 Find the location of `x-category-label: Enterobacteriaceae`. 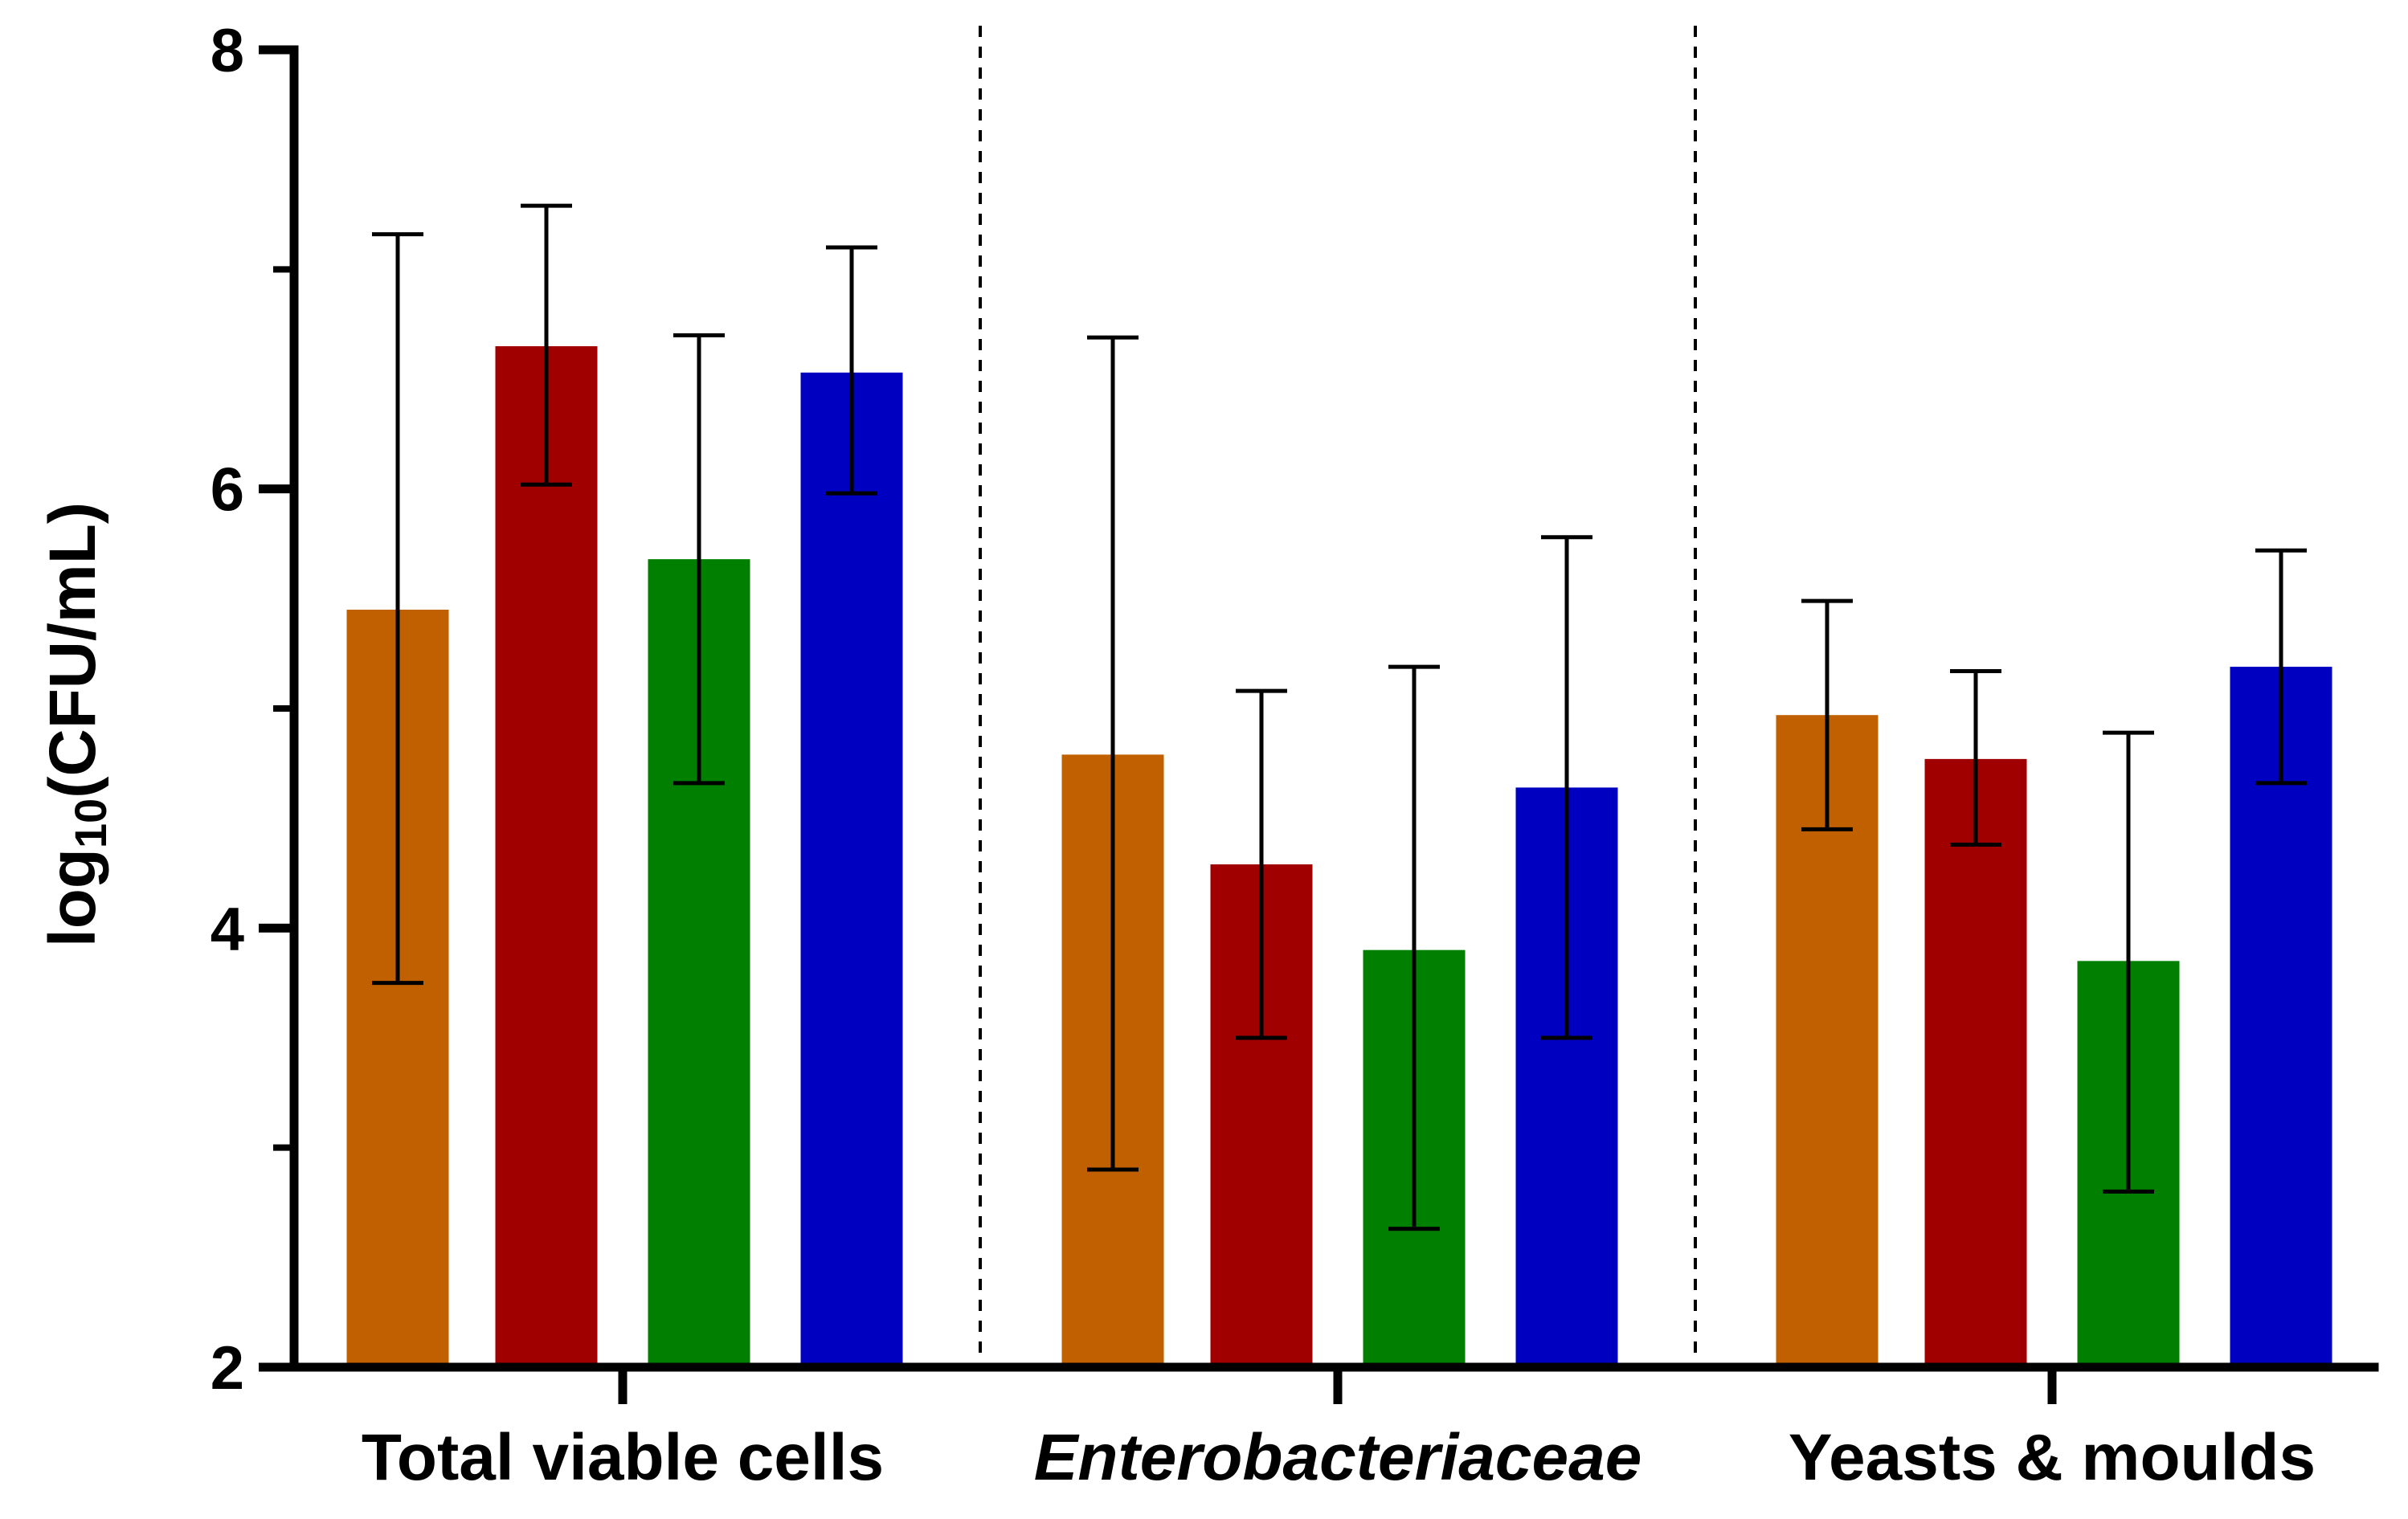

x-category-label: Enterobacteriaceae is located at coordinates (1338, 1457).